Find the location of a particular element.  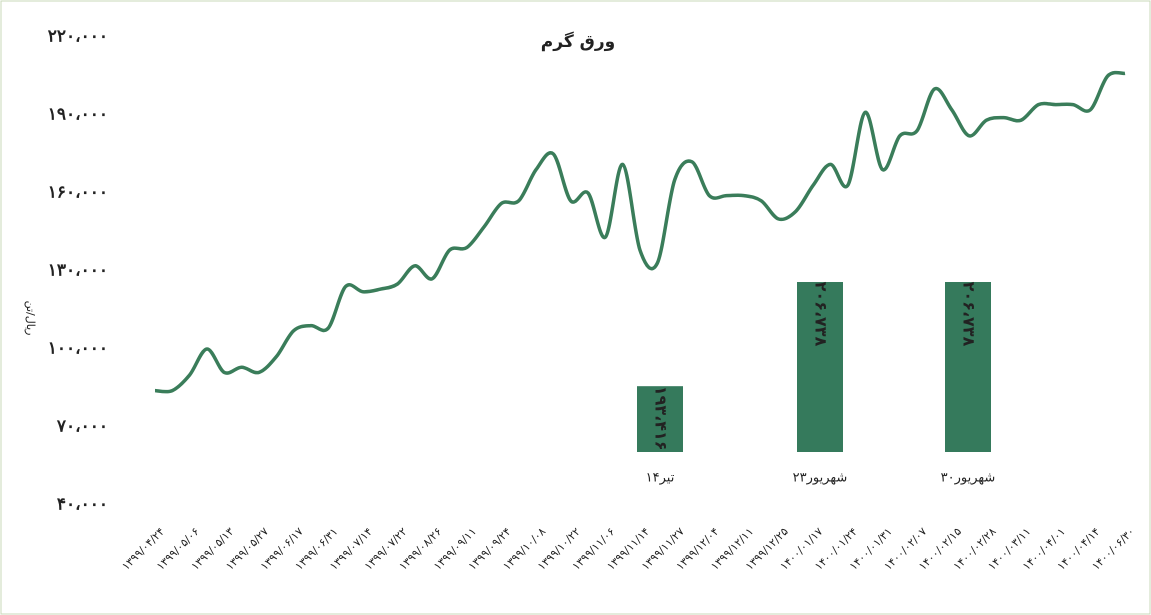

y-tick-label: ۱۰۰،۰۰۰ is located at coordinates (78, 349).